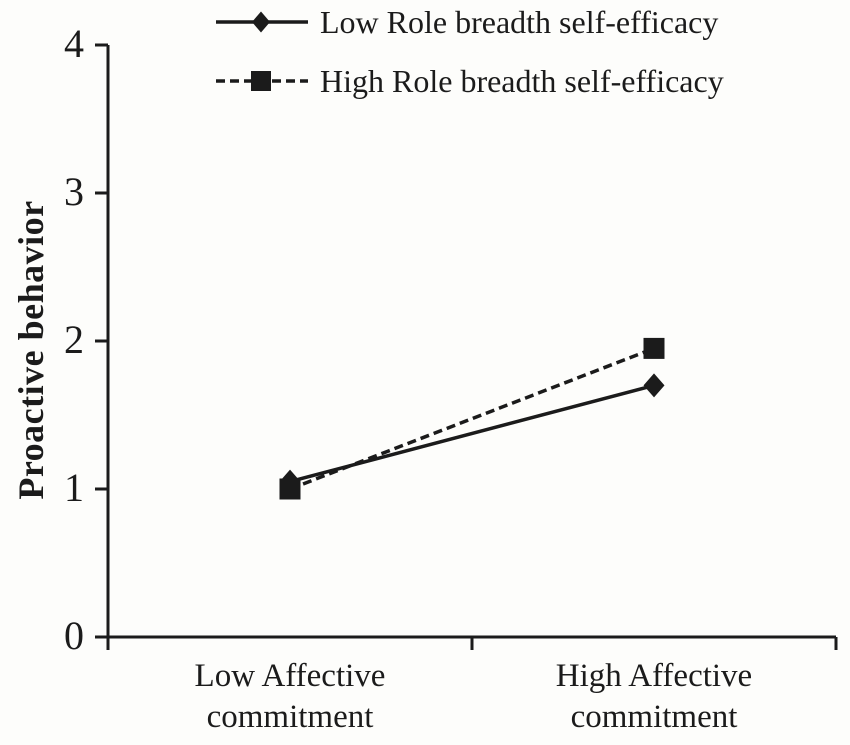 The width and height of the screenshot is (850, 745). Describe the element at coordinates (74, 488) in the screenshot. I see `y-tick-label-1: 1` at that location.